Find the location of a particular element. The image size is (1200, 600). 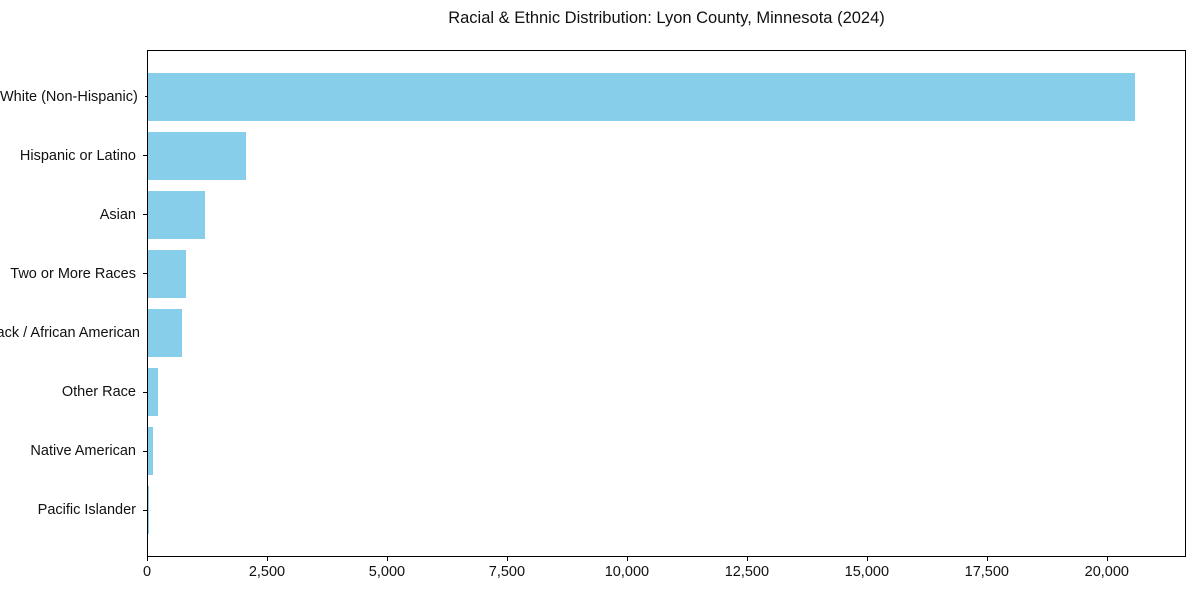

bar-row-hispanic-or-latino is located at coordinates (666, 156).